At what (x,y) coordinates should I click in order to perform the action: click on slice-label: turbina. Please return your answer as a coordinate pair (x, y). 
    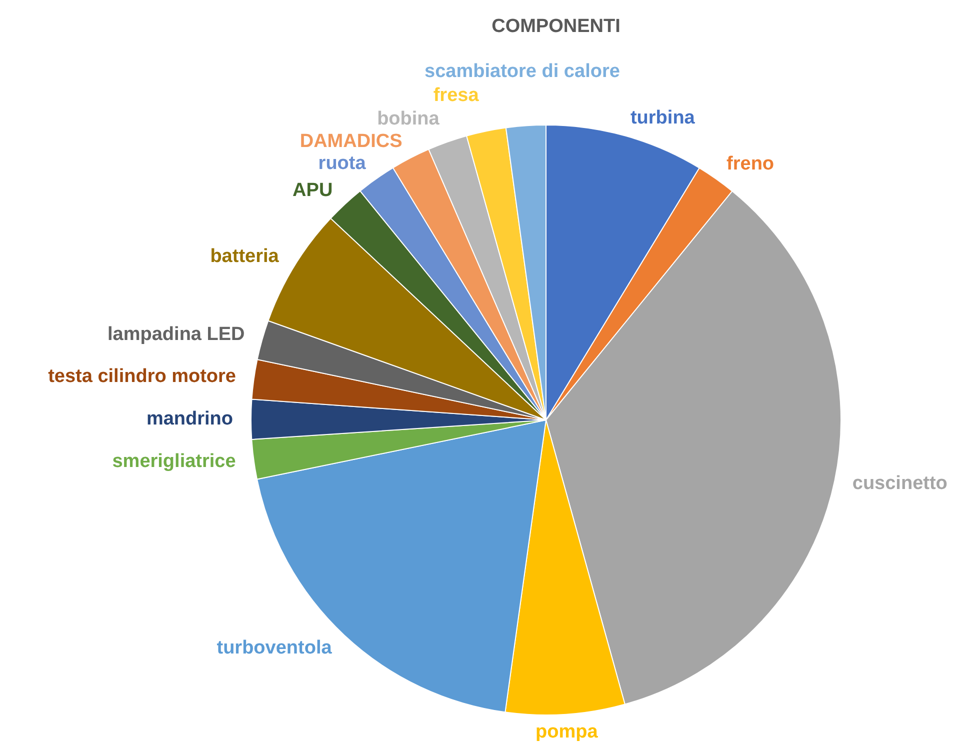
    Looking at the image, I should click on (663, 118).